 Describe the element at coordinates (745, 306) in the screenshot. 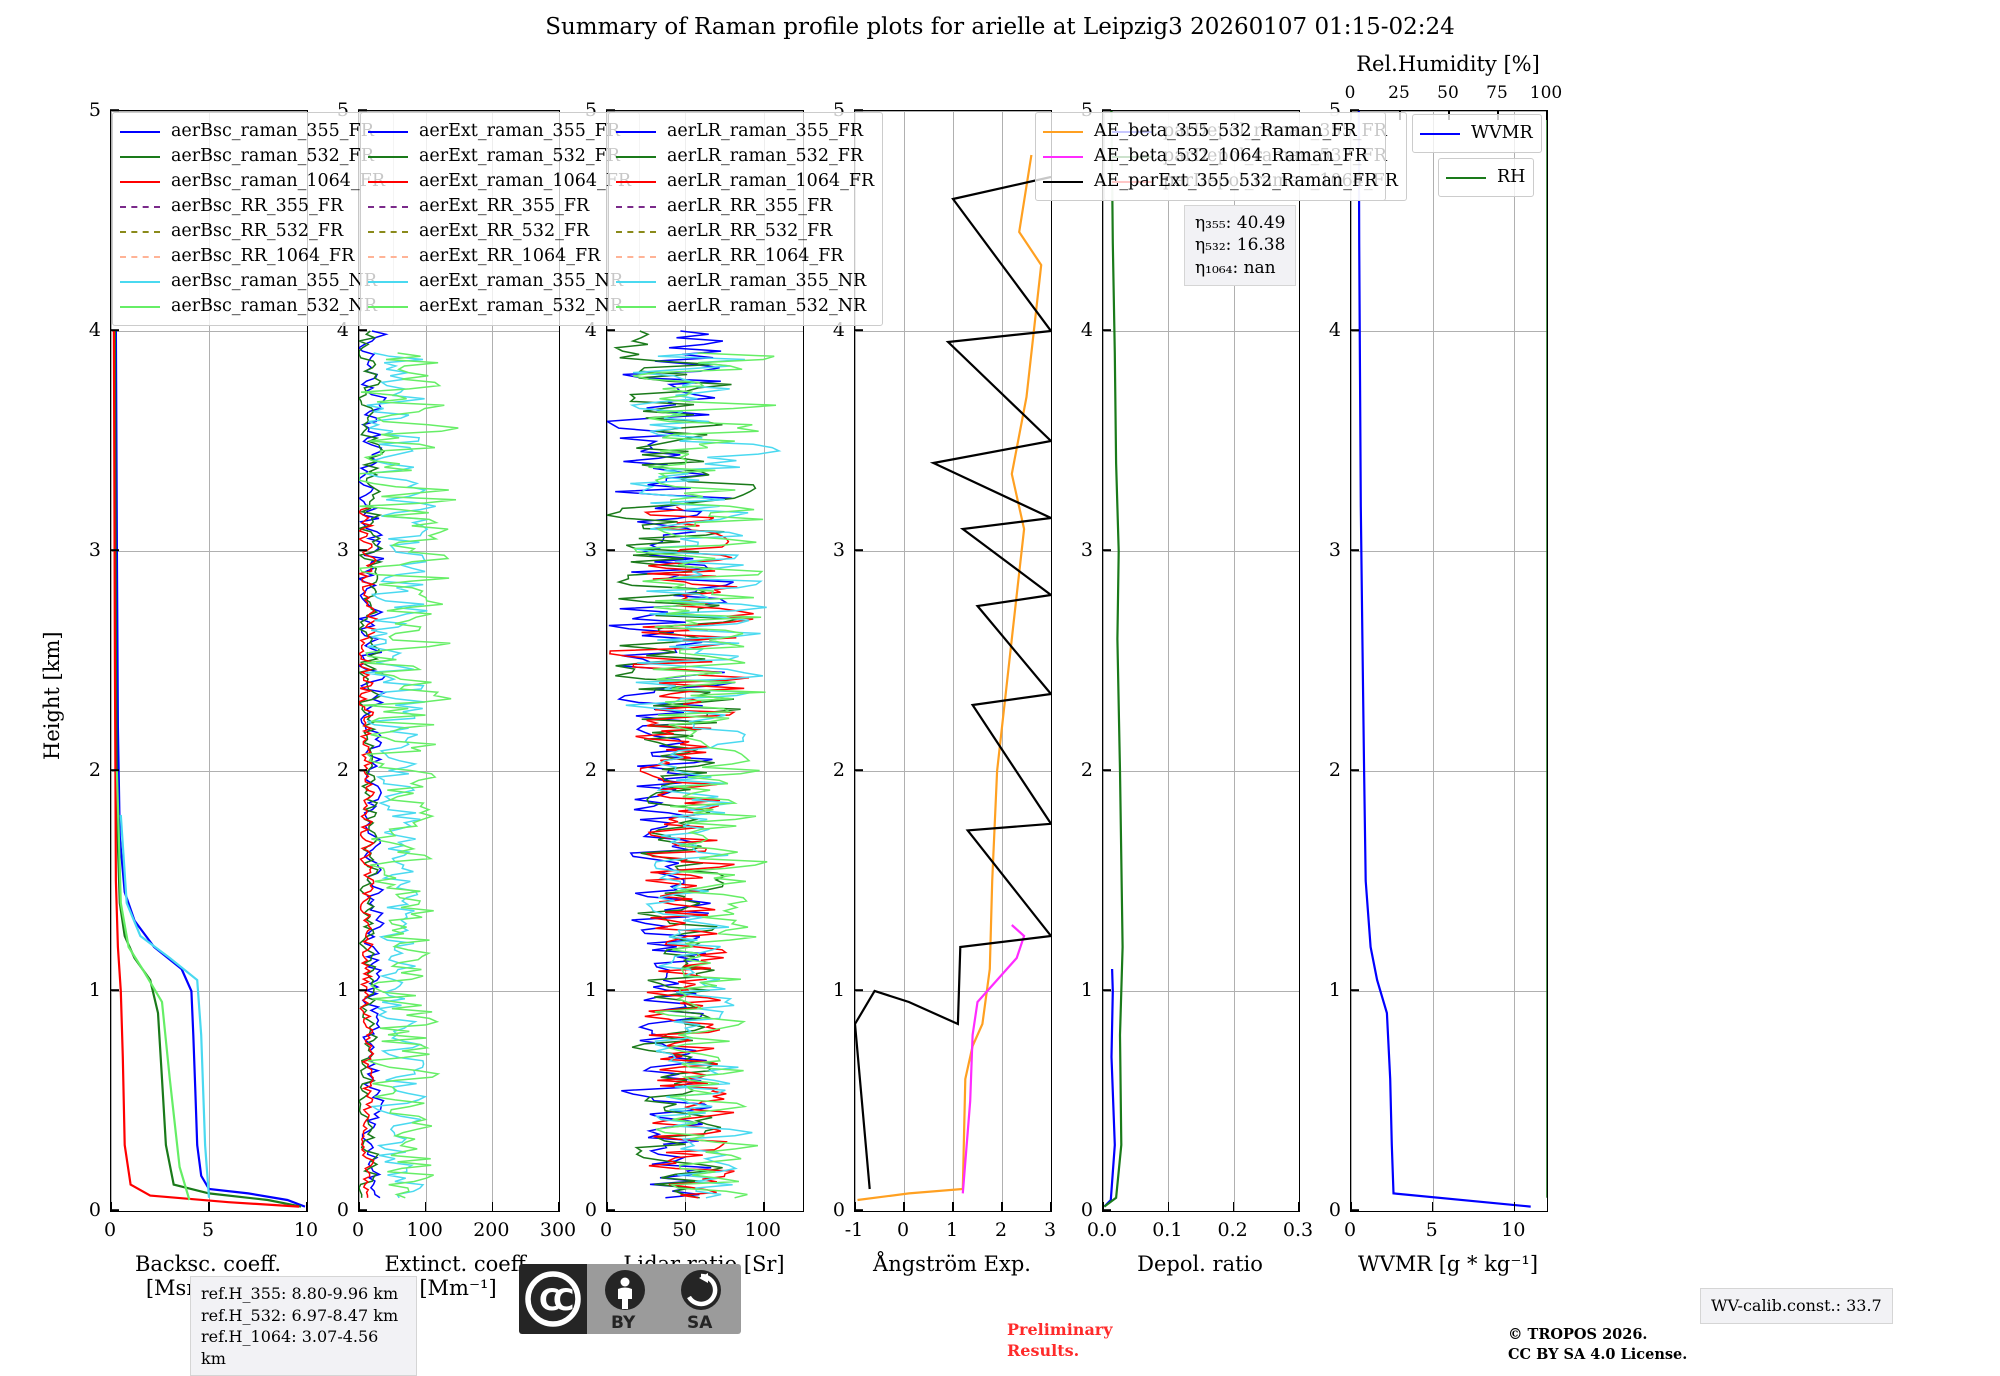

I see `legend-item: aerLR_raman_532_NR` at that location.